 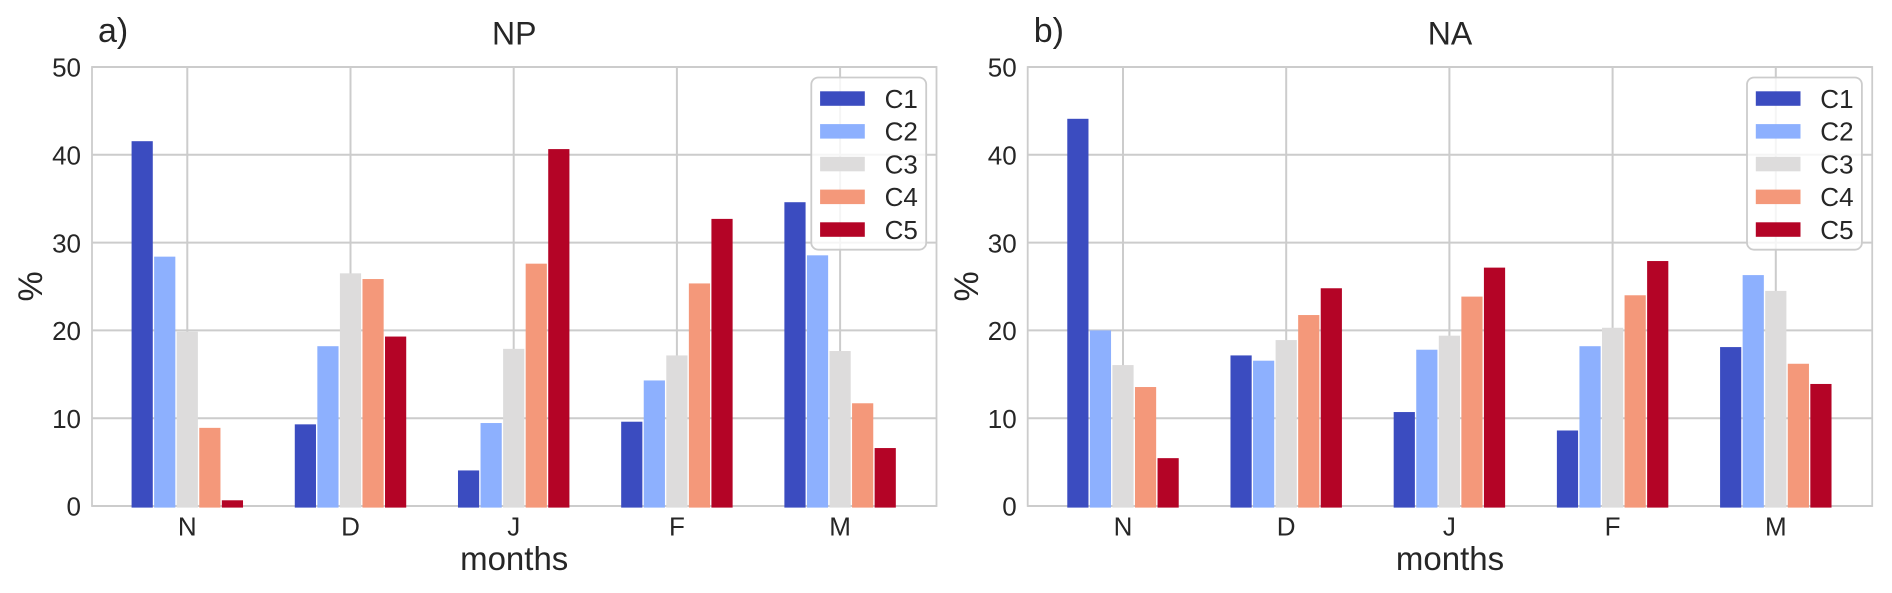 I want to click on svg-text: b), so click(x=1049, y=31).